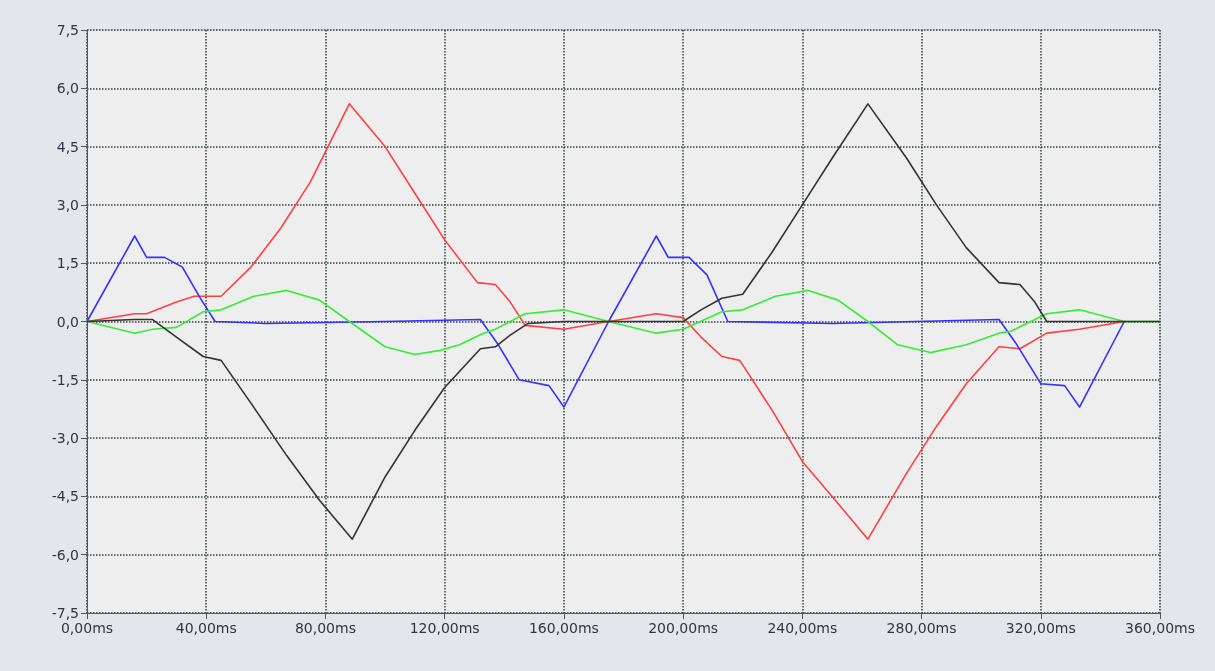  What do you see at coordinates (206, 628) in the screenshot?
I see `x-tick-label: 40,00ms` at bounding box center [206, 628].